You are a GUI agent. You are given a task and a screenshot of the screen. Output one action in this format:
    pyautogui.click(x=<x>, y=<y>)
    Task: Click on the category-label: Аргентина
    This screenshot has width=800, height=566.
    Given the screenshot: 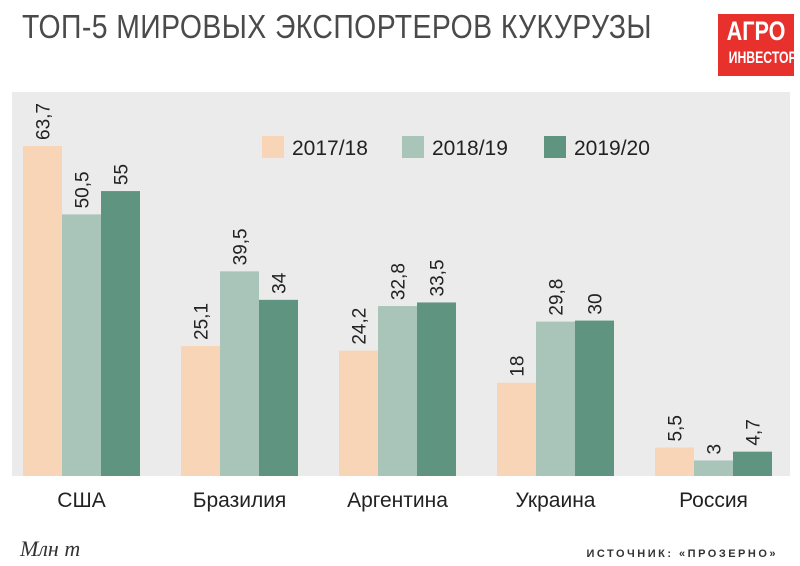 What is the action you would take?
    pyautogui.click(x=397, y=500)
    